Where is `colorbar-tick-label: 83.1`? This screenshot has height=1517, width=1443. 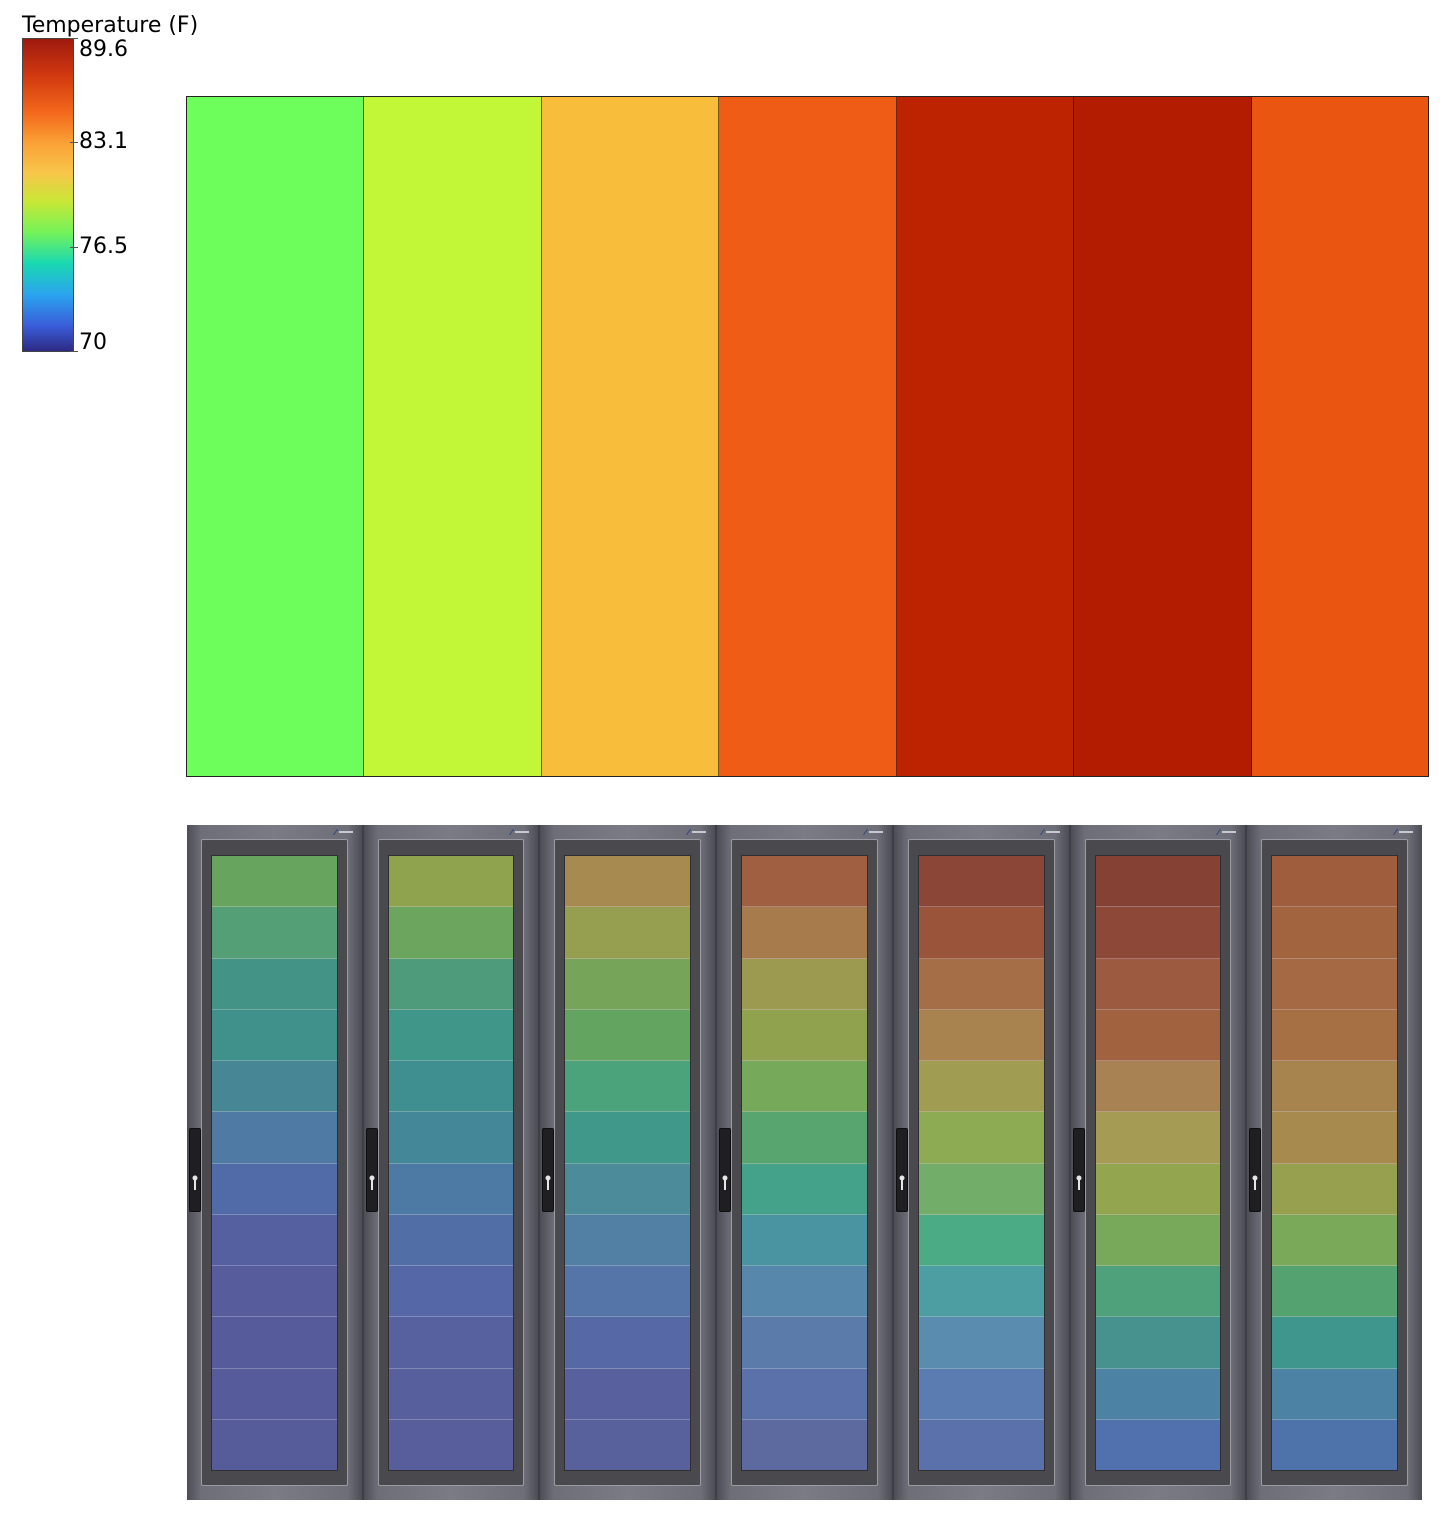
colorbar-tick-label: 83.1 is located at coordinates (103, 141).